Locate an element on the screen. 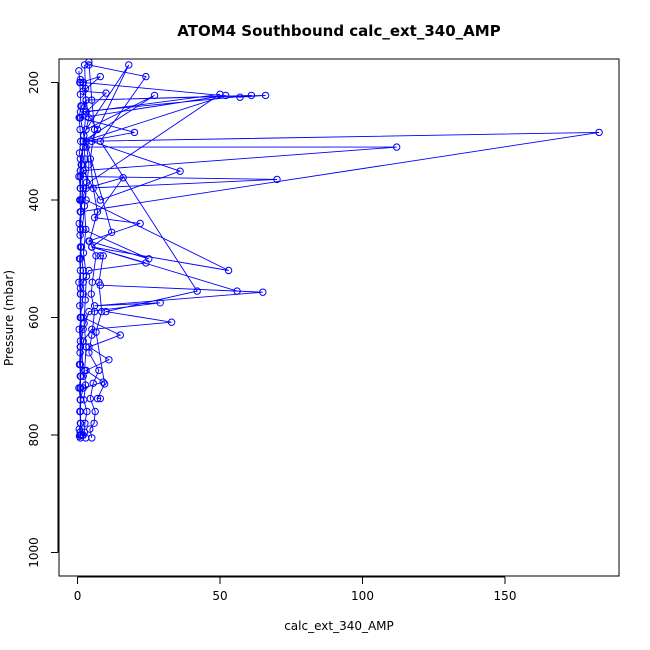 The width and height of the screenshot is (650, 650). x-tick-label: 100 is located at coordinates (362, 596).